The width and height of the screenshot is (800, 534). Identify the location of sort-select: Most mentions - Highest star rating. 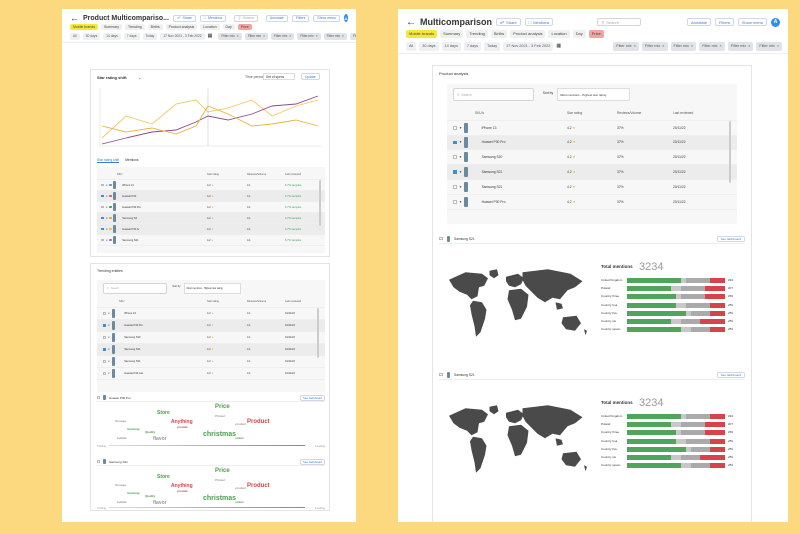
(212, 288).